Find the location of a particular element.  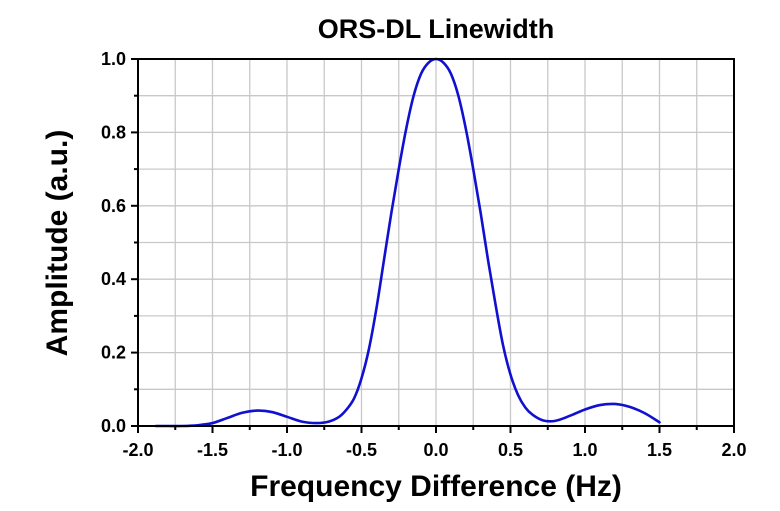

y-tick-label: 0.8 is located at coordinates (113, 132).